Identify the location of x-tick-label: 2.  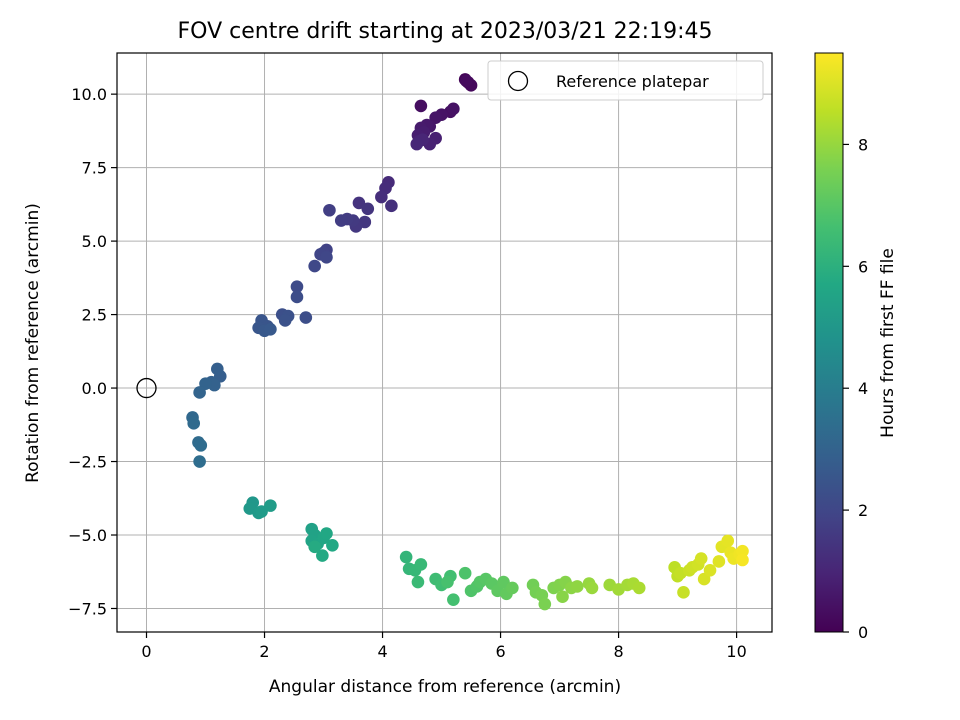
(264, 651).